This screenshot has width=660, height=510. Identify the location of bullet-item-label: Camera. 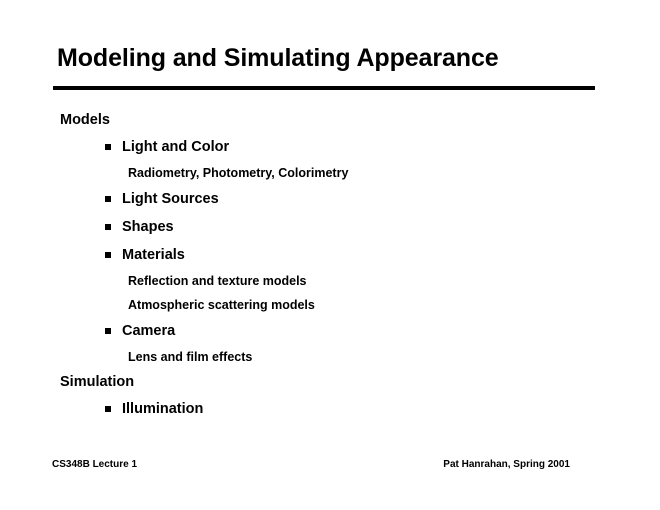
(149, 331).